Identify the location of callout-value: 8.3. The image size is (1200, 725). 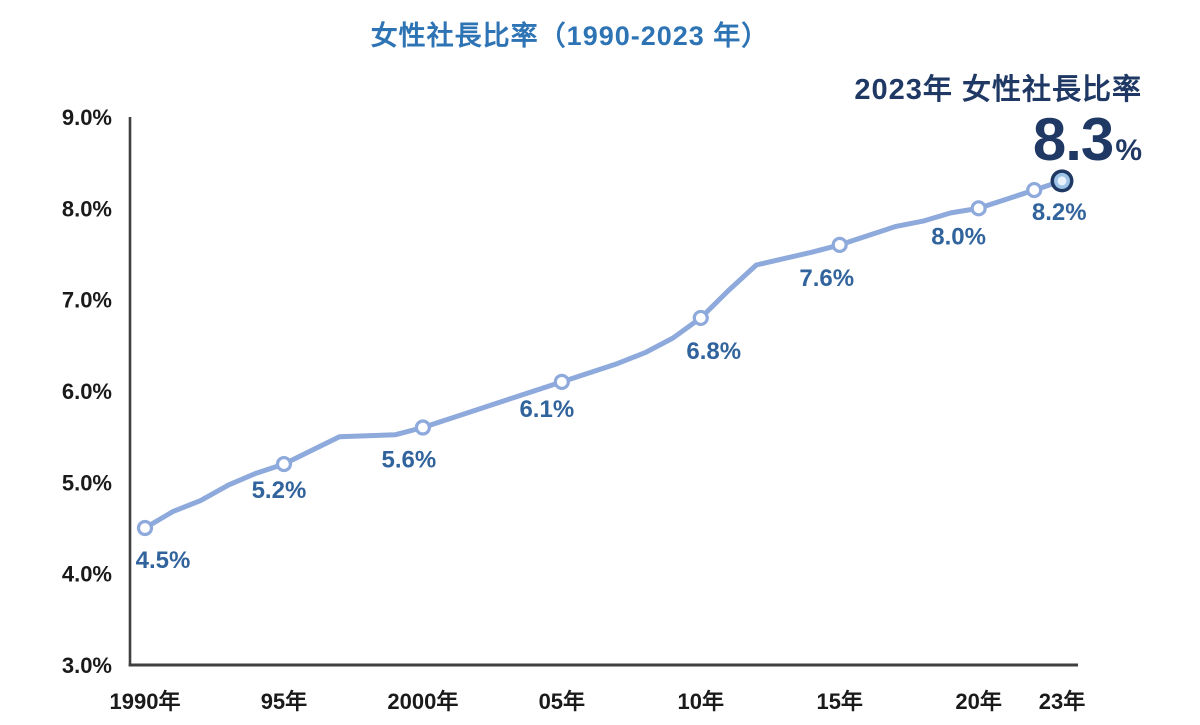
(1073, 139).